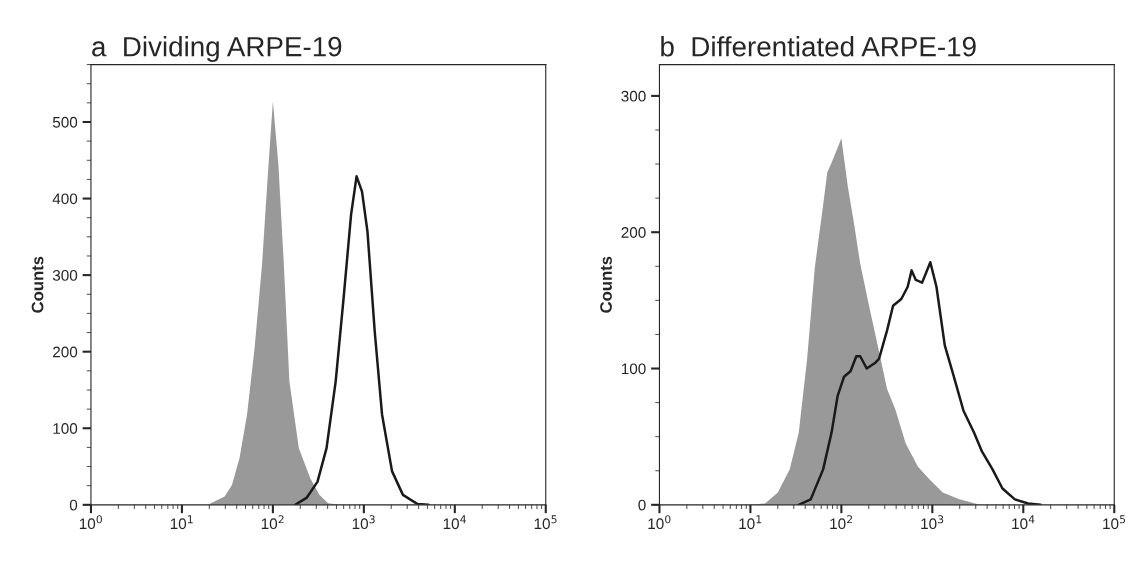  I want to click on y-tick-label: 400, so click(65, 199).